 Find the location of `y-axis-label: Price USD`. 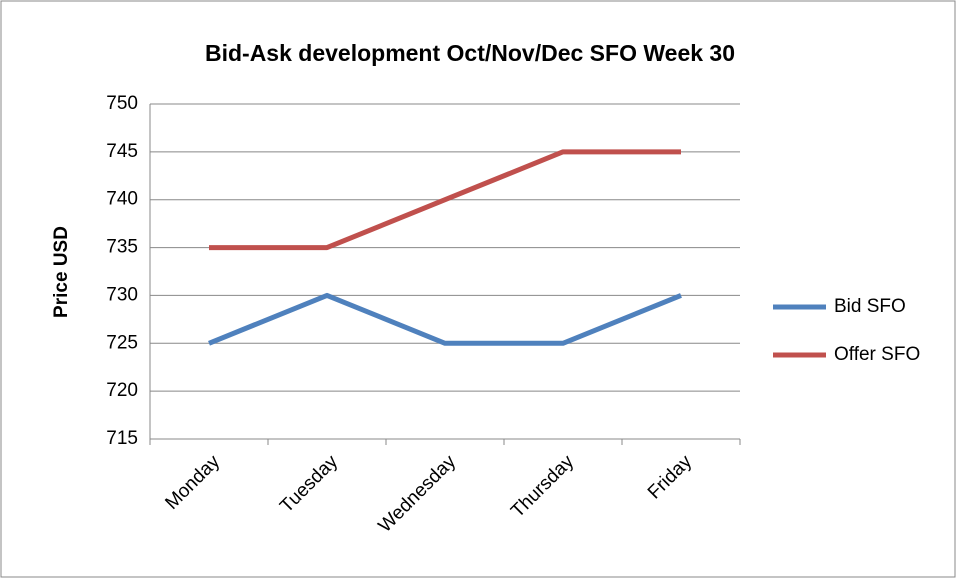

y-axis-label: Price USD is located at coordinates (61, 272).